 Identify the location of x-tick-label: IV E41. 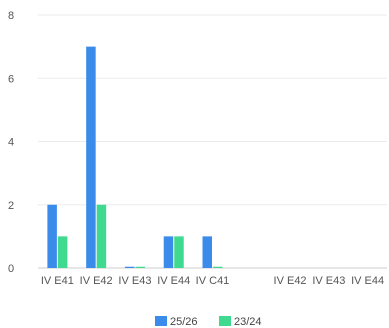
(57, 281).